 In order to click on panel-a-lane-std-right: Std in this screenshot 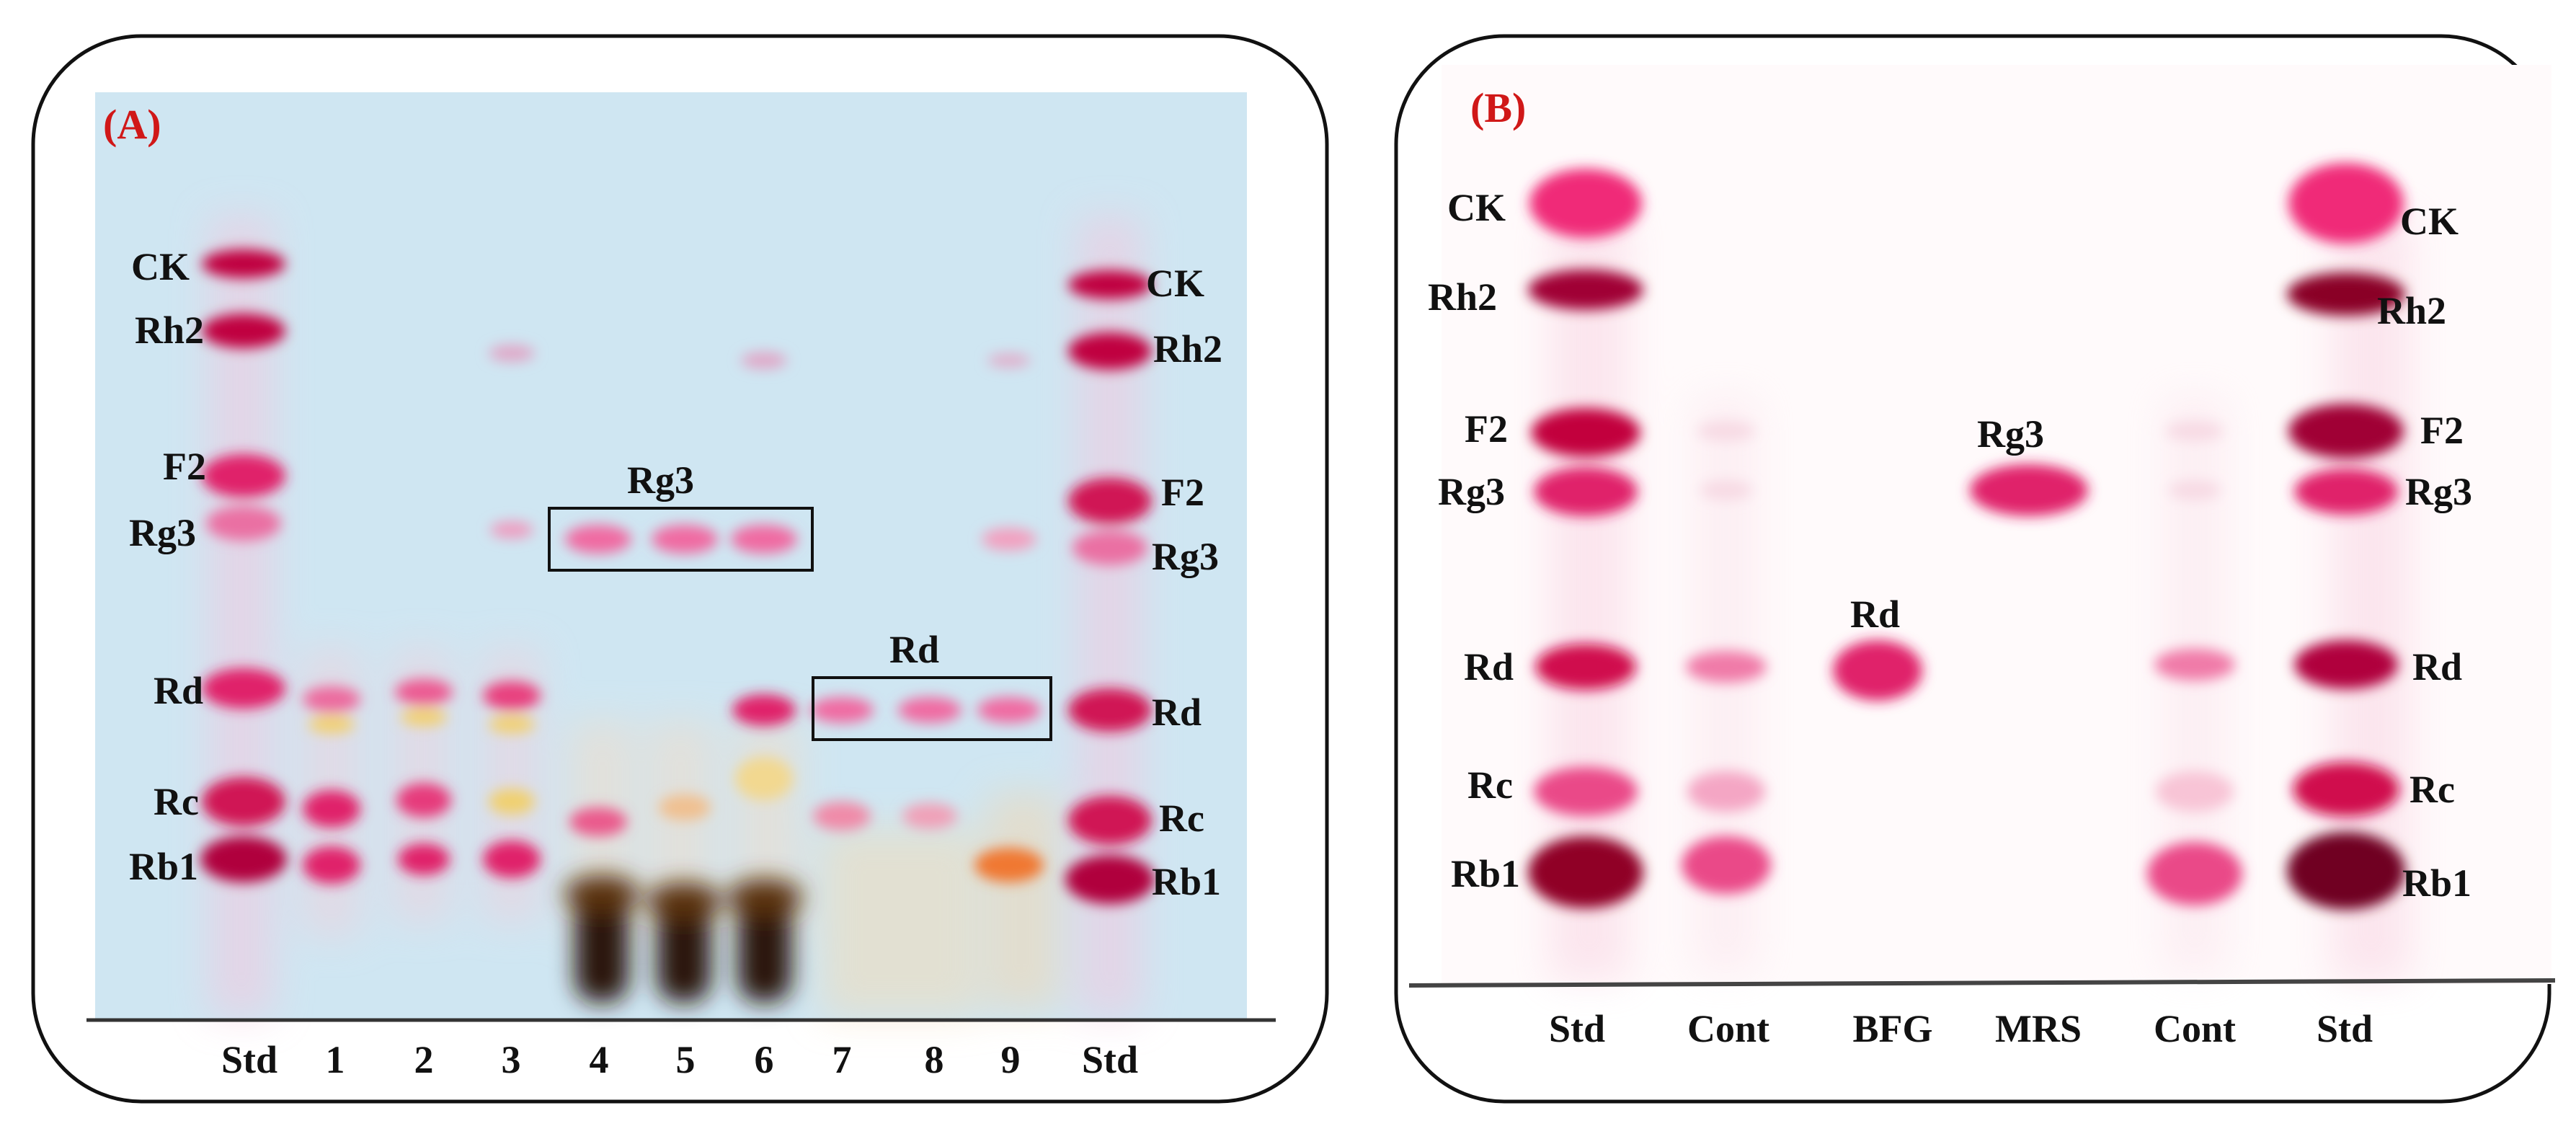, I will do `click(1110, 1059)`.